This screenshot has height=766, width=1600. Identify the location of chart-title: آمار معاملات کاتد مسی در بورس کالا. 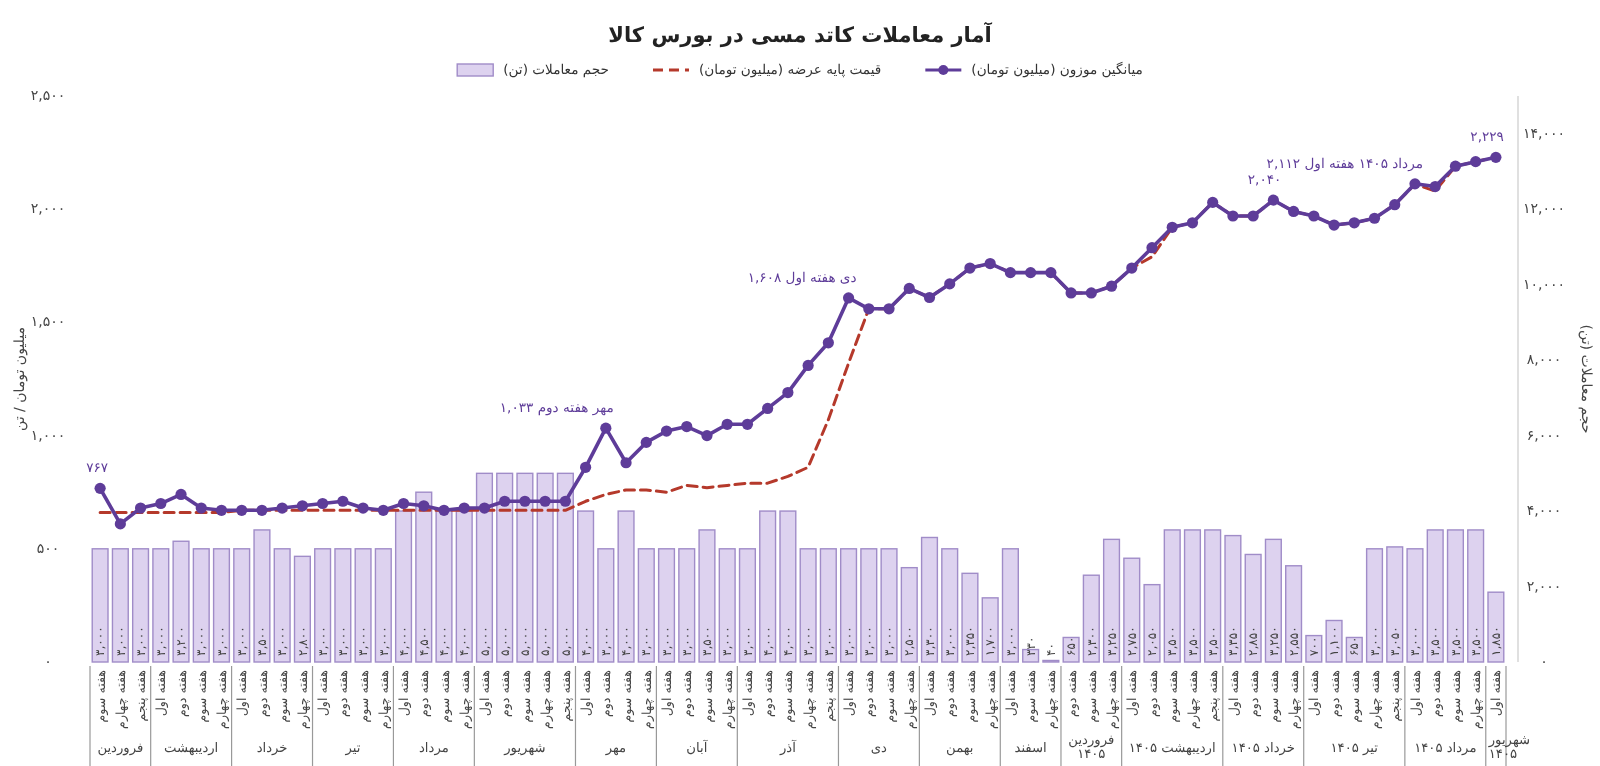
(800, 34).